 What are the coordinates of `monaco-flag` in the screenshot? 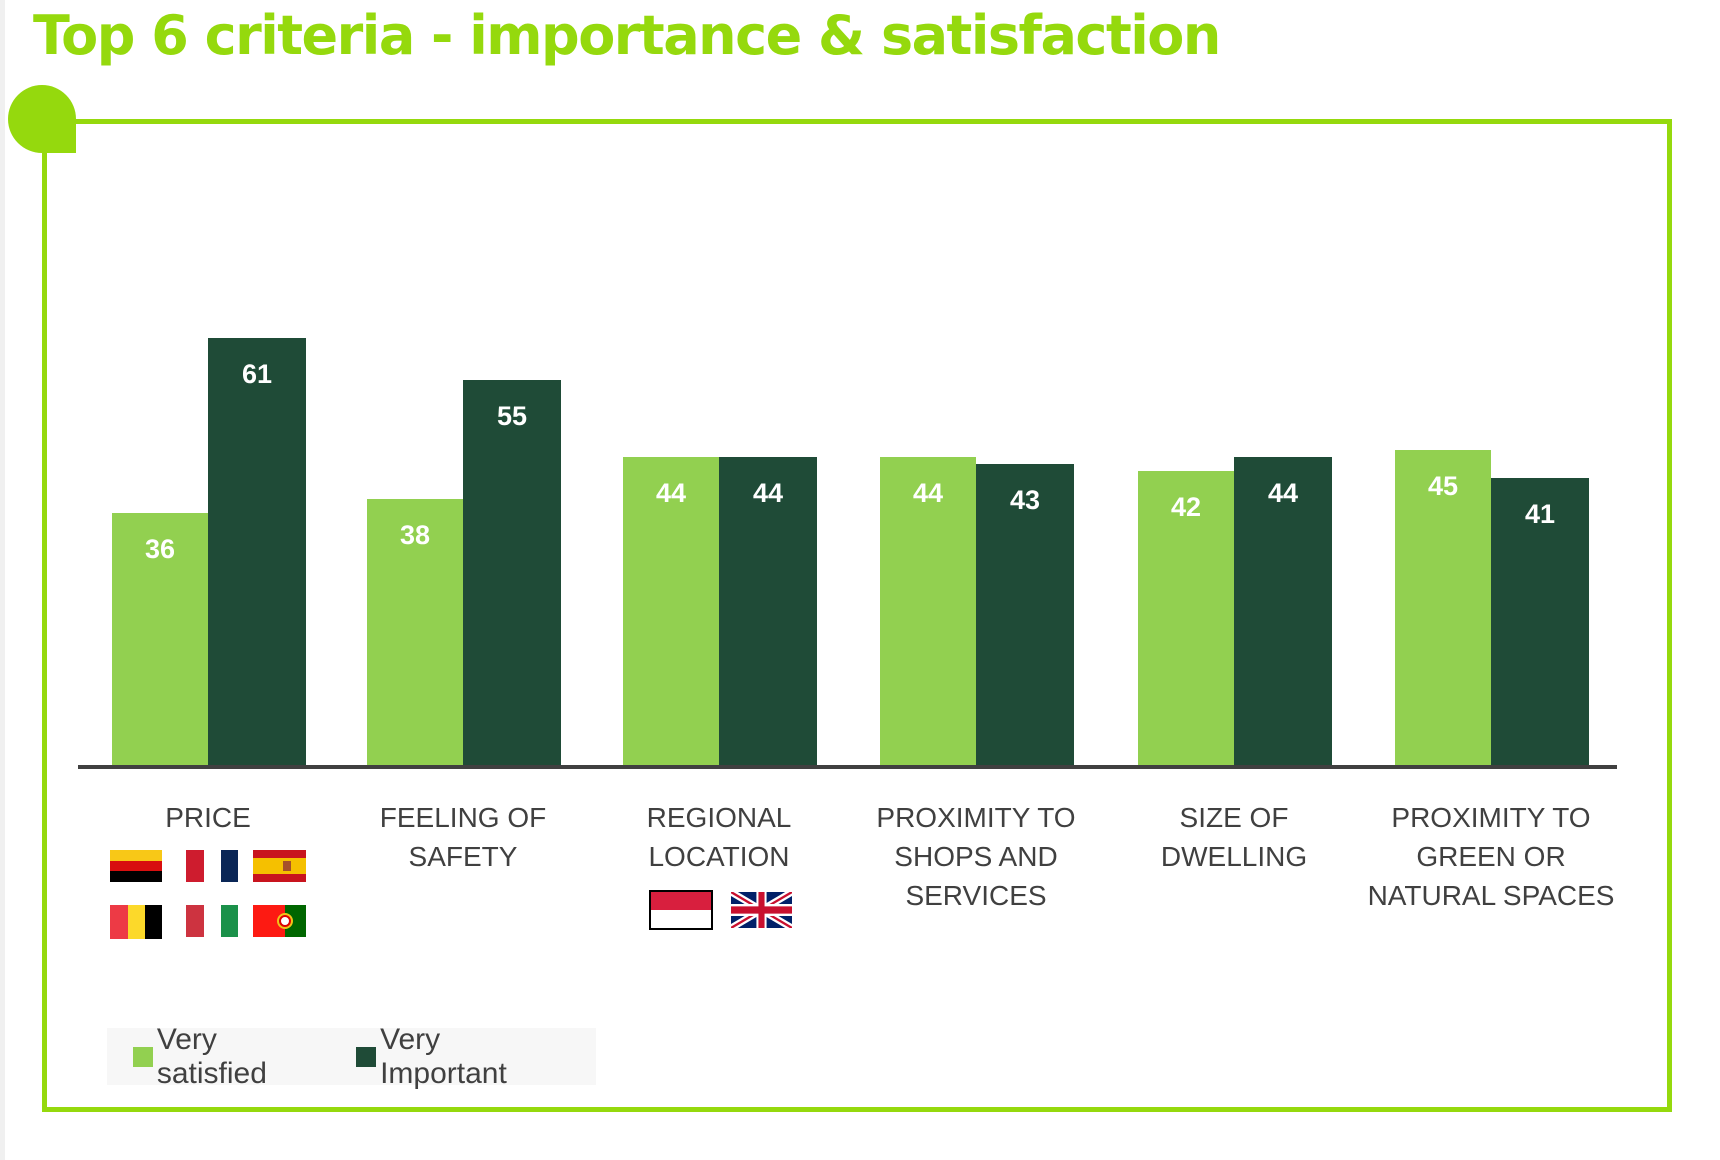 It's located at (681, 910).